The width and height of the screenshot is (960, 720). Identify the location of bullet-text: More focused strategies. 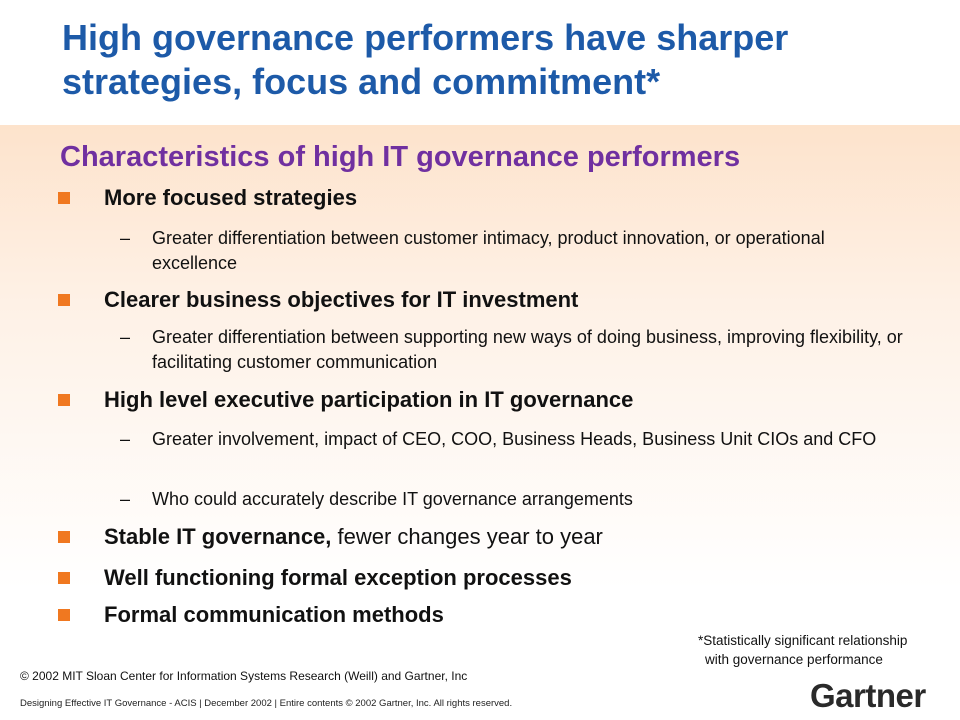
(231, 197).